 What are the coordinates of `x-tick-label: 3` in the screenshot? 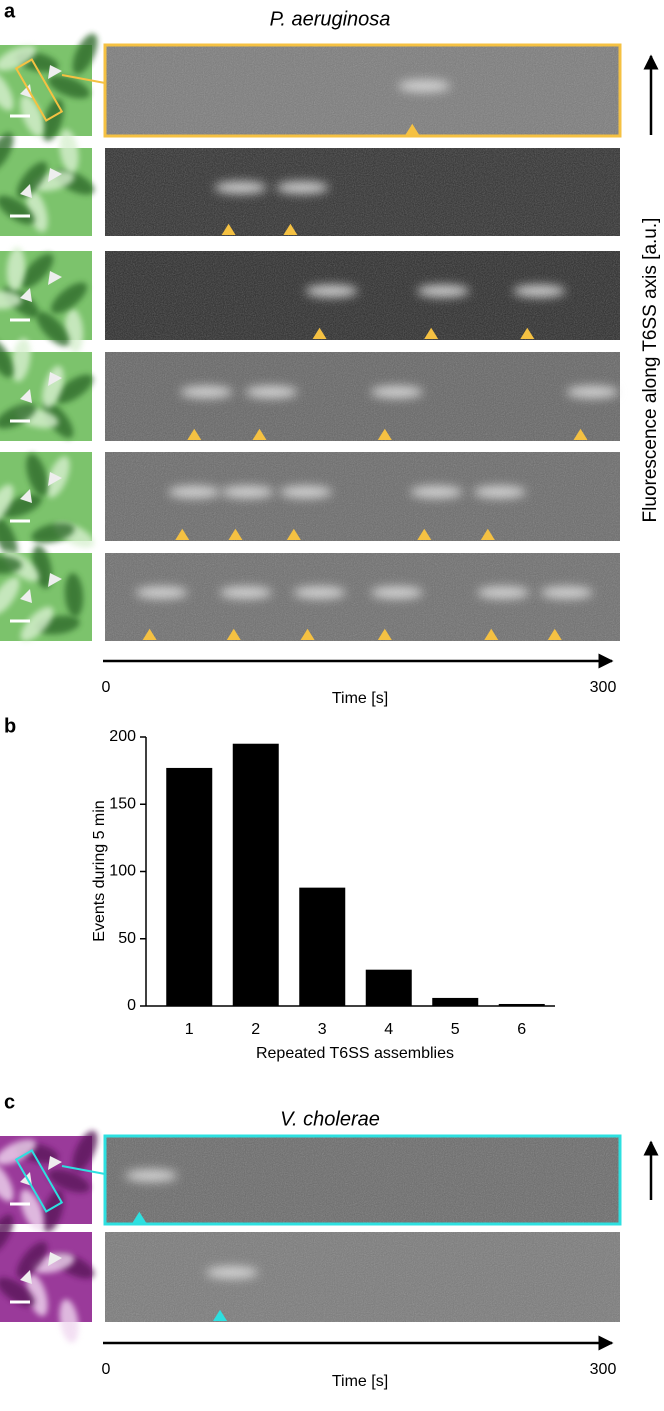 It's located at (322, 1029).